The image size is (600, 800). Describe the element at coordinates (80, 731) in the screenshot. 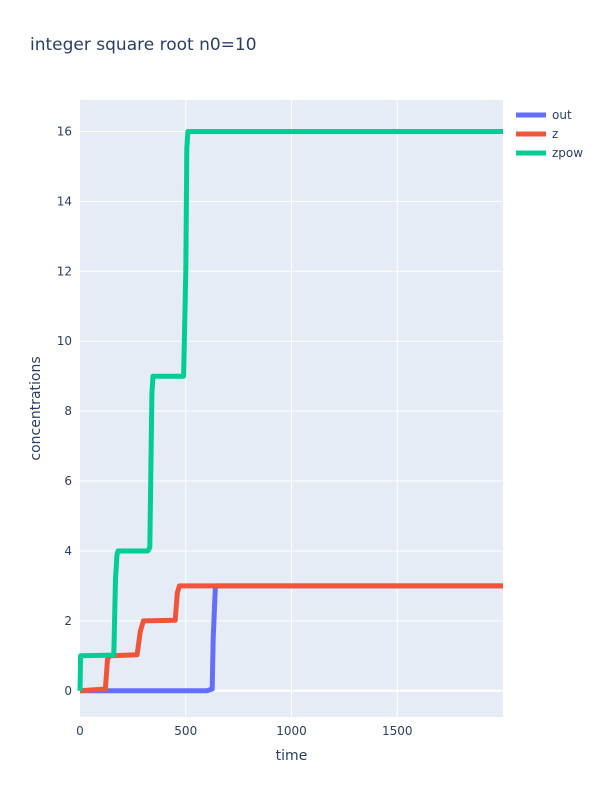

I see `x-tick-label: 0` at that location.